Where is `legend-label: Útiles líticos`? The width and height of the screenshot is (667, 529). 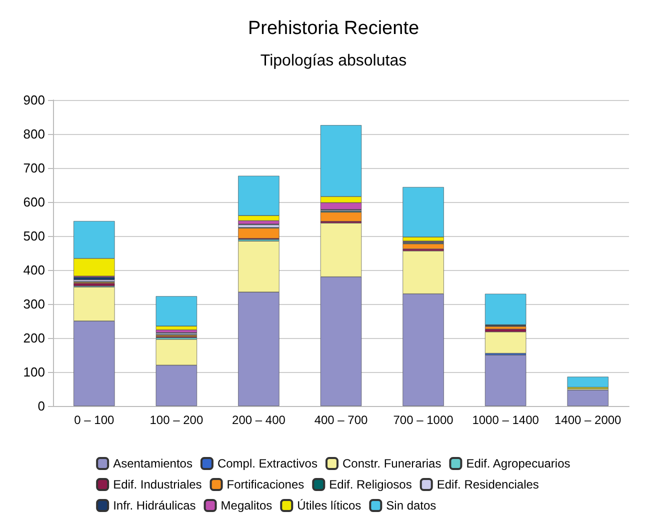
legend-label: Útiles líticos is located at coordinates (329, 505).